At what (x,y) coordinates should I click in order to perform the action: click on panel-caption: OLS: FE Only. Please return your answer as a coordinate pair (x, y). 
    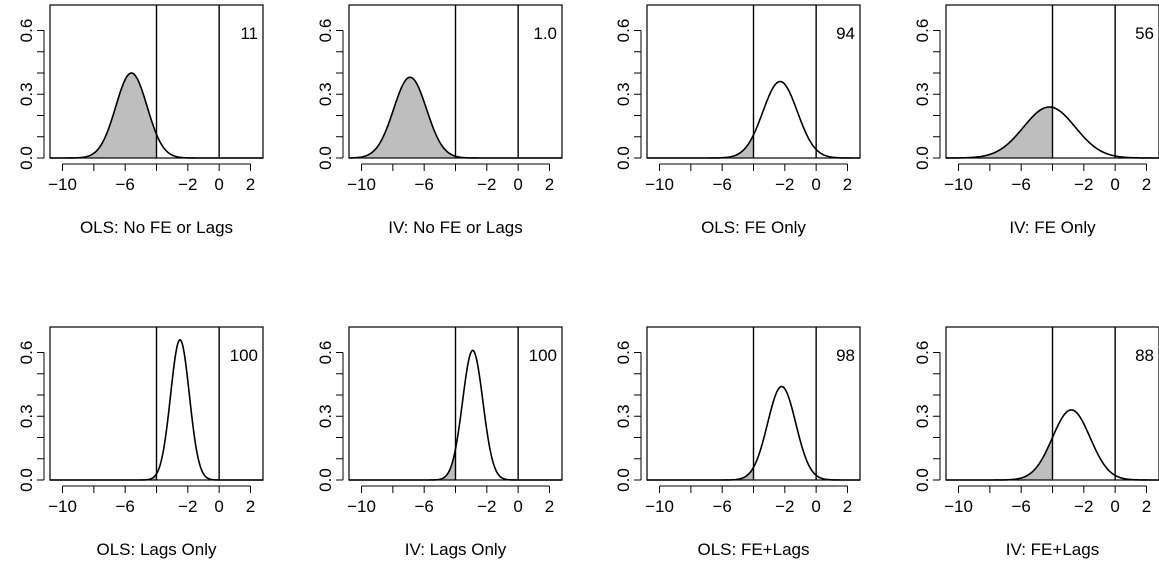
    Looking at the image, I should click on (753, 227).